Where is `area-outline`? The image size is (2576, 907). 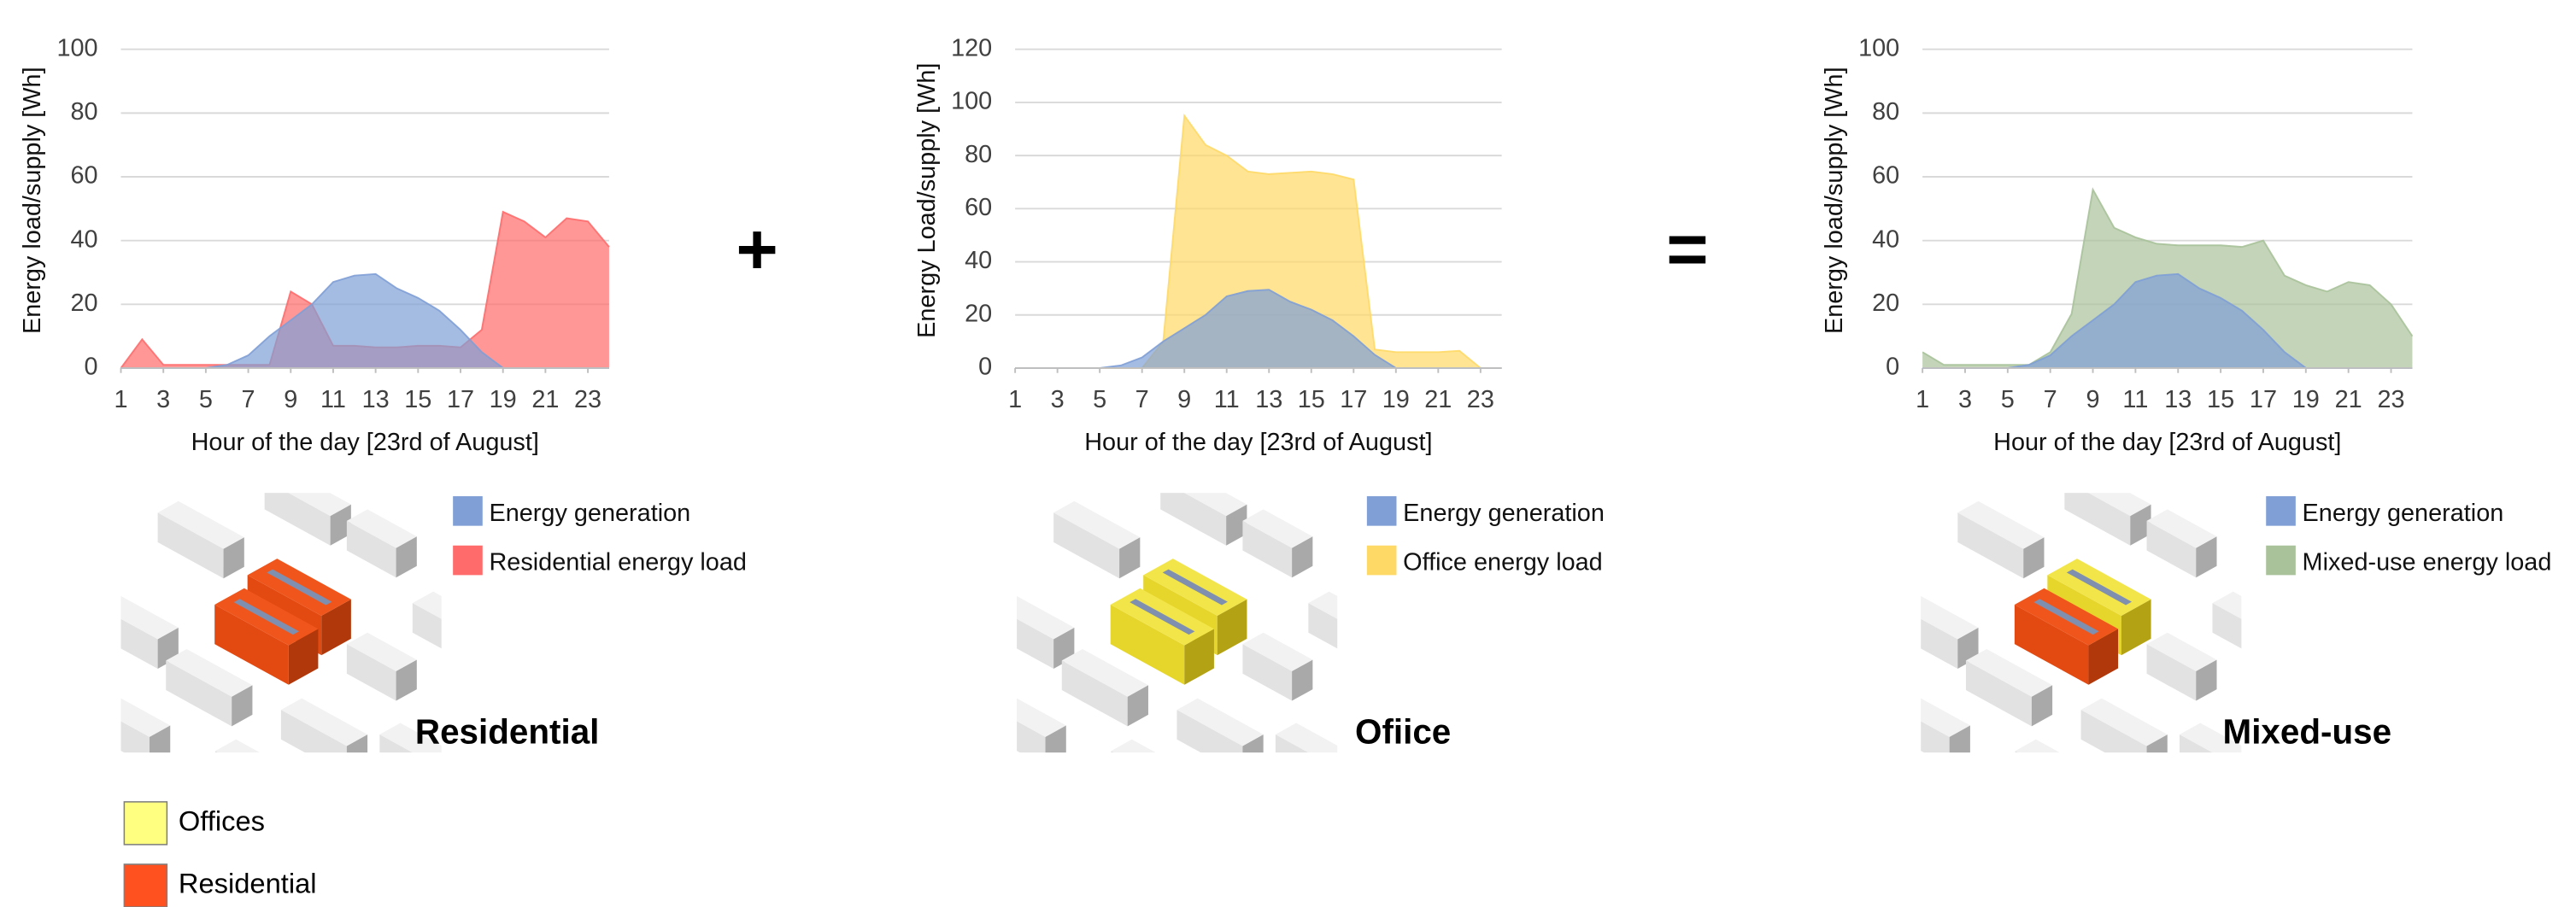
area-outline is located at coordinates (2168, 276).